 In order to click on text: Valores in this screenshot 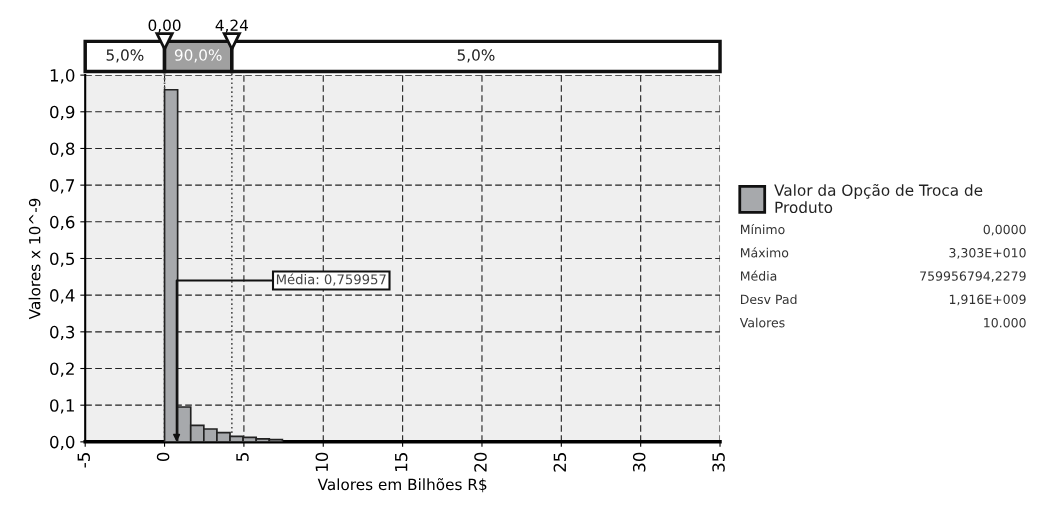, I will do `click(762, 322)`.